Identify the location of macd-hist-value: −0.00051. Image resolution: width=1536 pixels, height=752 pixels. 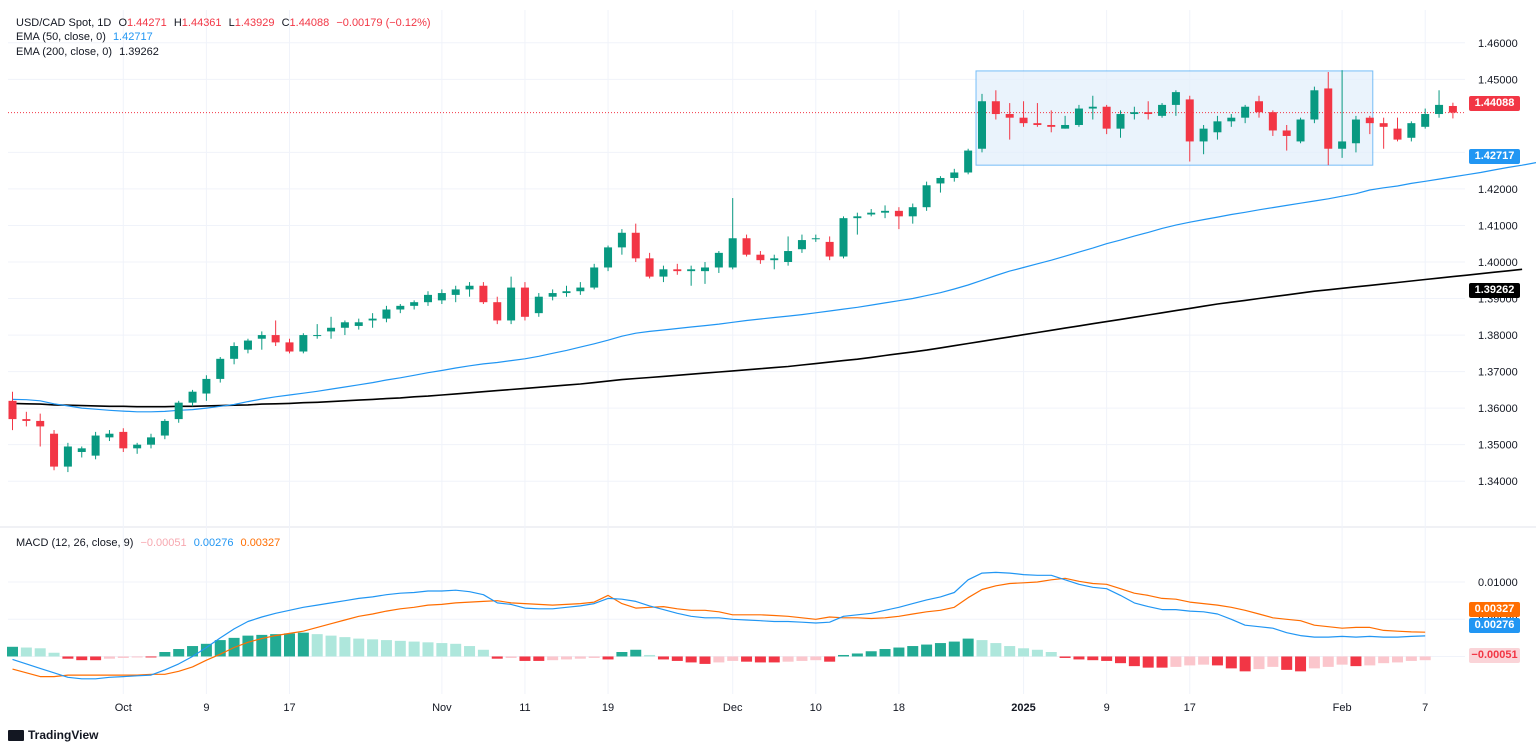
(163, 543).